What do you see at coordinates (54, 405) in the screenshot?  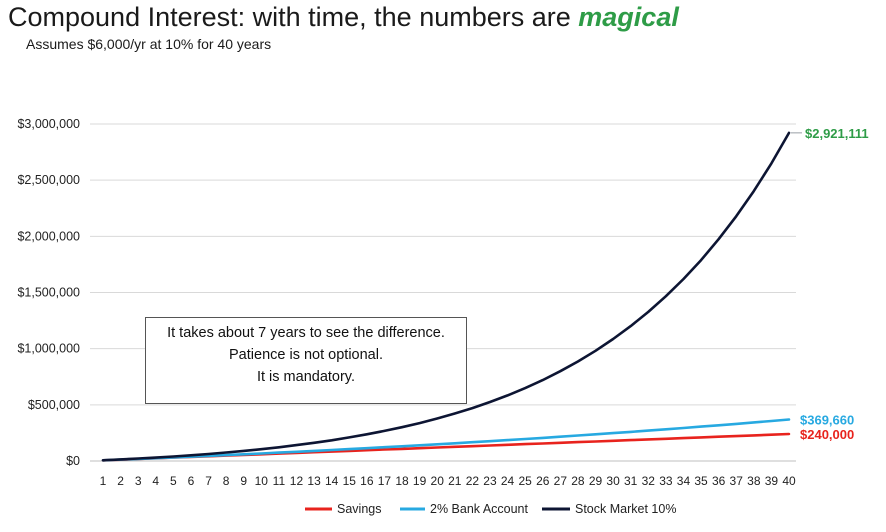 I see `y-tick-label: $500,000` at bounding box center [54, 405].